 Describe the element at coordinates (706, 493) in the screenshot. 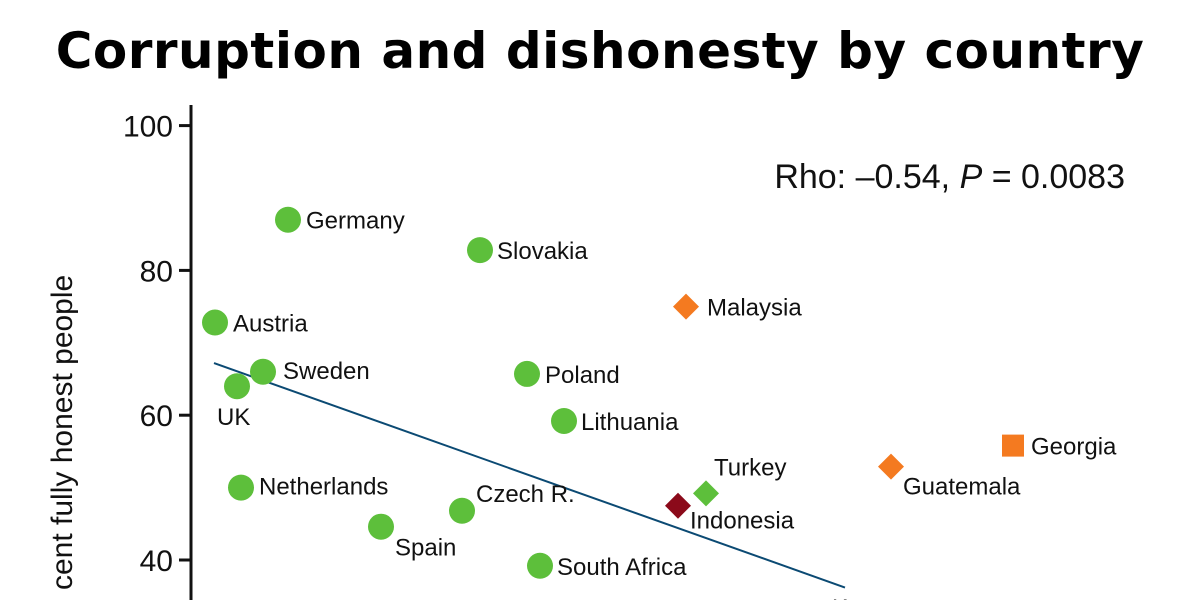

I see `point-turkey` at that location.